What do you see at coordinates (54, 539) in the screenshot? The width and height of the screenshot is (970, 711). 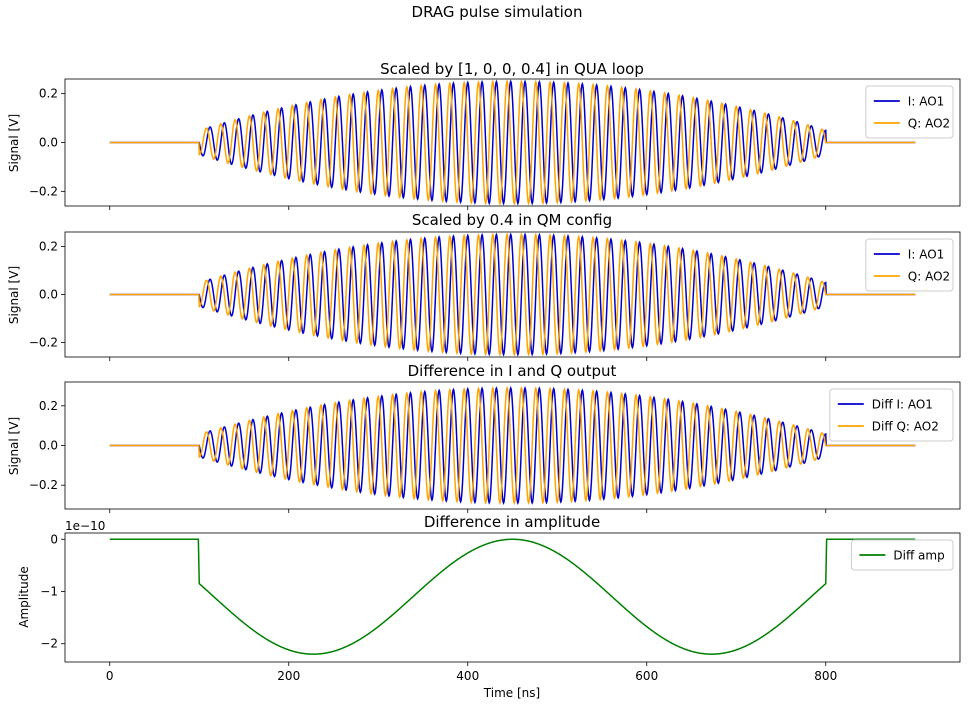 I see `ytick-label: 0` at bounding box center [54, 539].